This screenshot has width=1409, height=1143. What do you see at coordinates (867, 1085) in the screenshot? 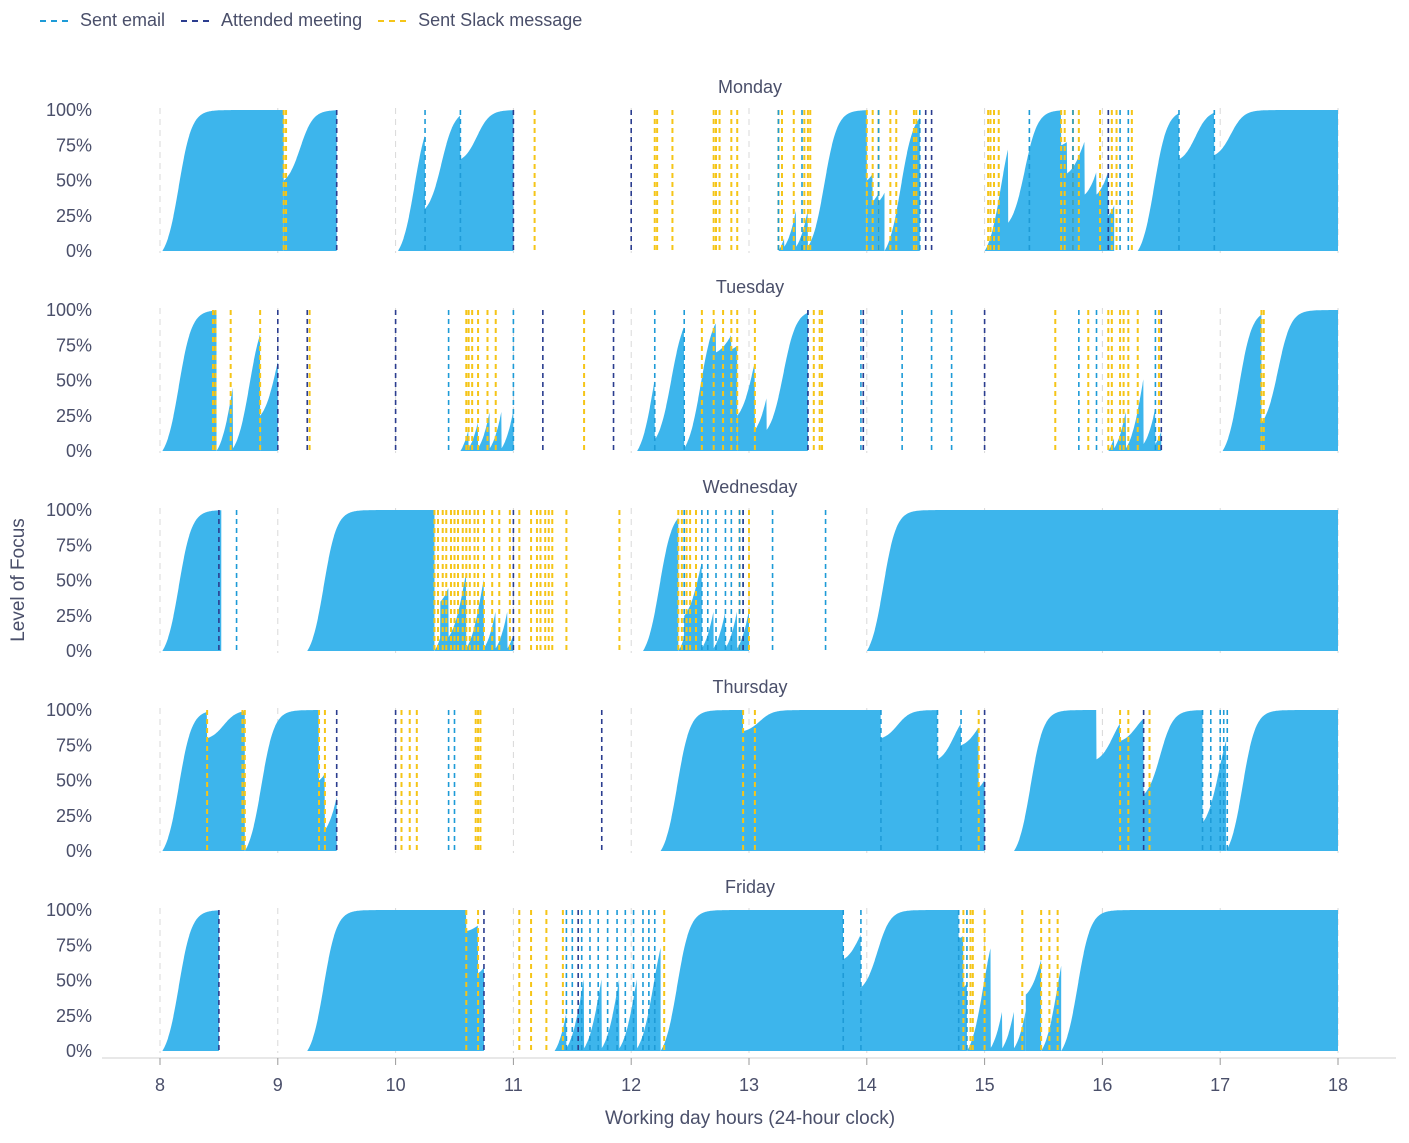
I see `x-tick-label: 14` at bounding box center [867, 1085].